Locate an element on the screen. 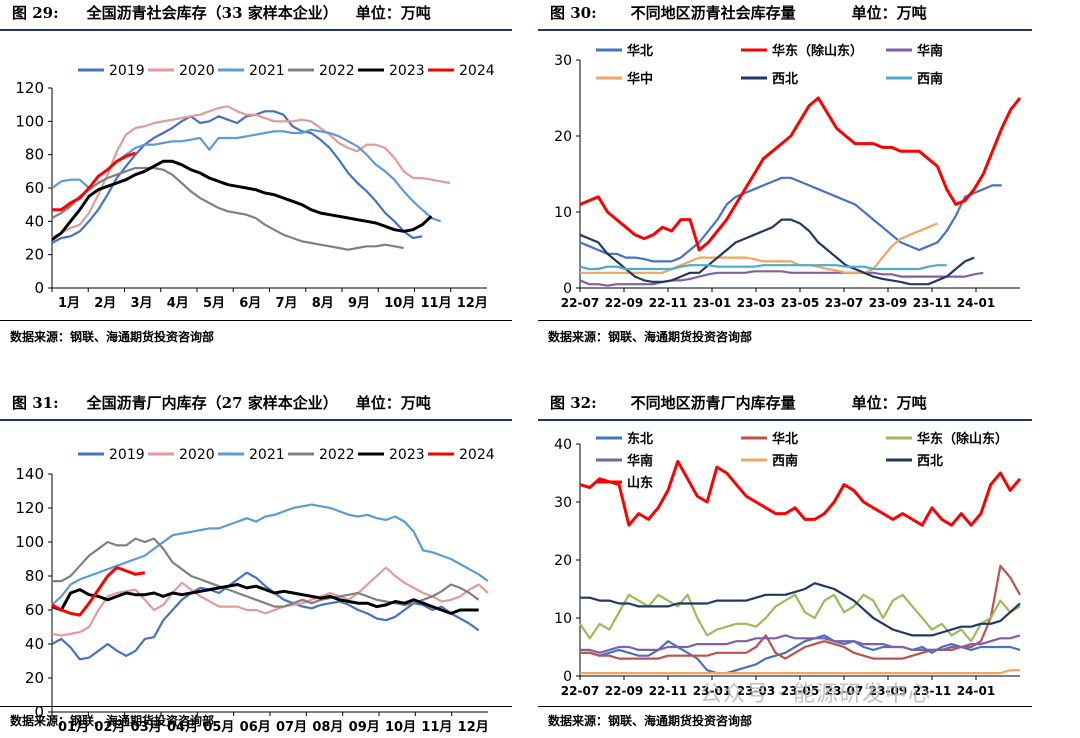 This screenshot has width=1080, height=738. y-tick-label: 60 is located at coordinates (34, 188).